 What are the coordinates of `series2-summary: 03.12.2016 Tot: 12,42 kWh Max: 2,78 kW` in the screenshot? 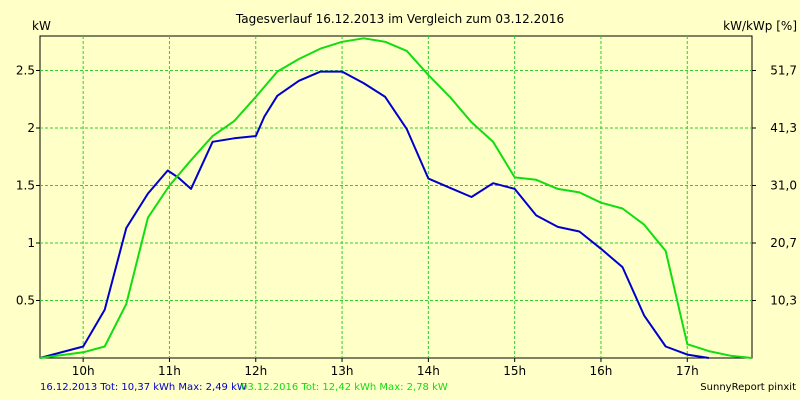 It's located at (344, 387).